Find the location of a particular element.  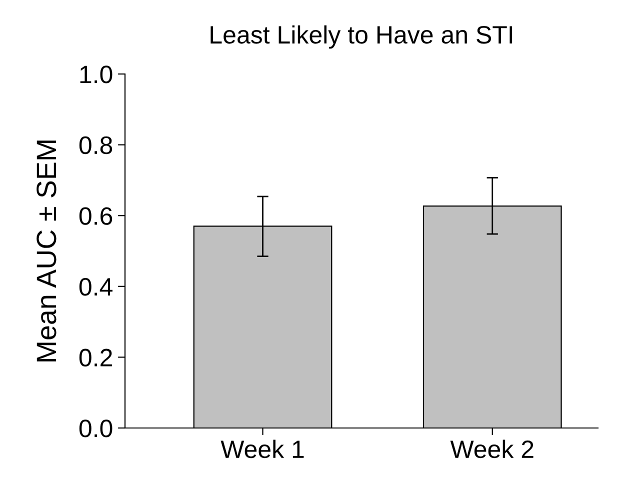

x-tick-label: Week 2 is located at coordinates (492, 449).